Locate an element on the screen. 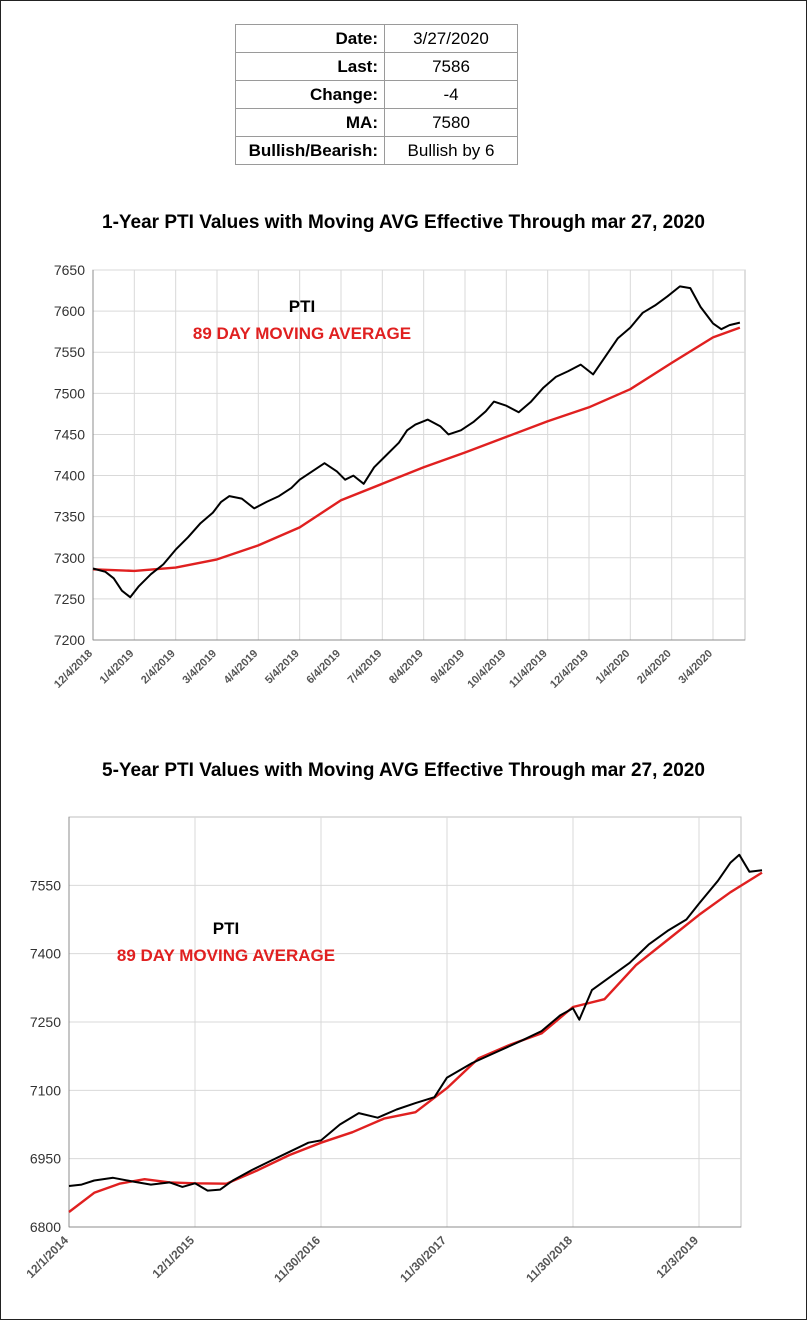  y-tick-label: 7100 is located at coordinates (45, 1090).